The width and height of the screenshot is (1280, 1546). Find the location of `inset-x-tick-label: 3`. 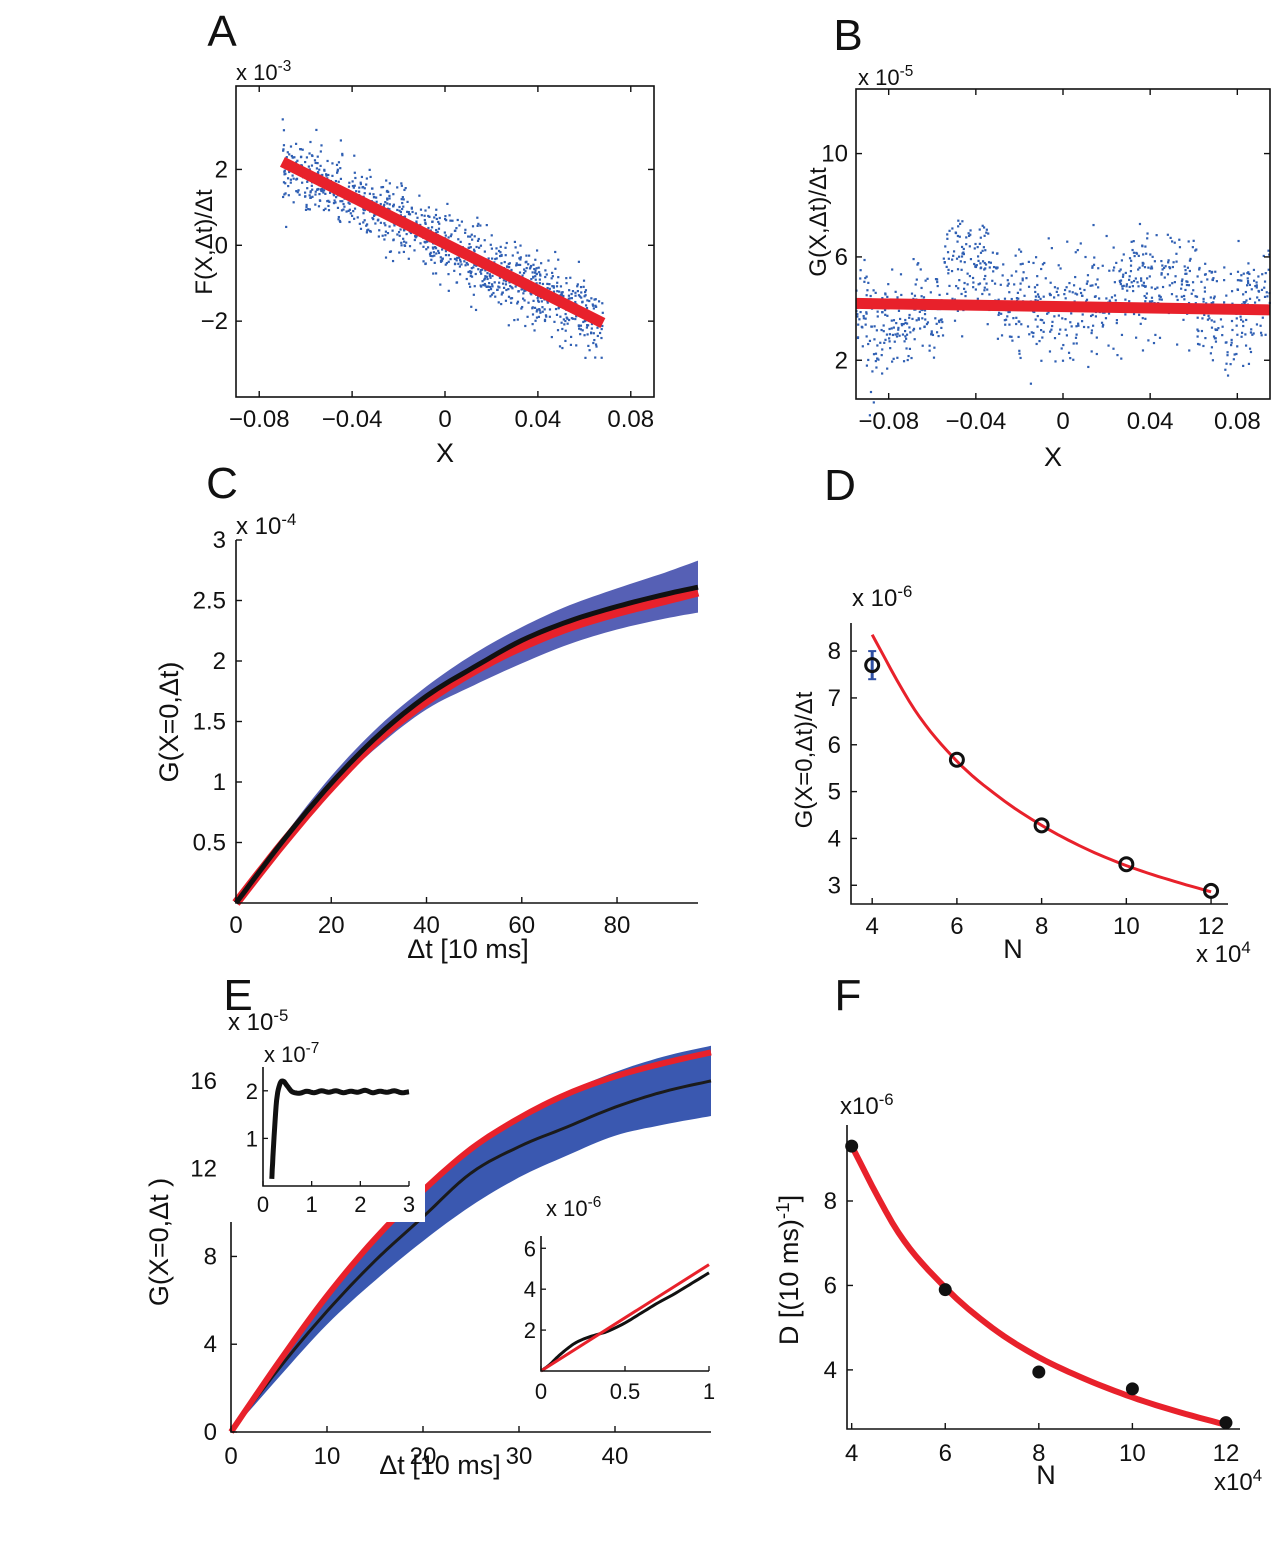

inset-x-tick-label: 3 is located at coordinates (409, 1204).